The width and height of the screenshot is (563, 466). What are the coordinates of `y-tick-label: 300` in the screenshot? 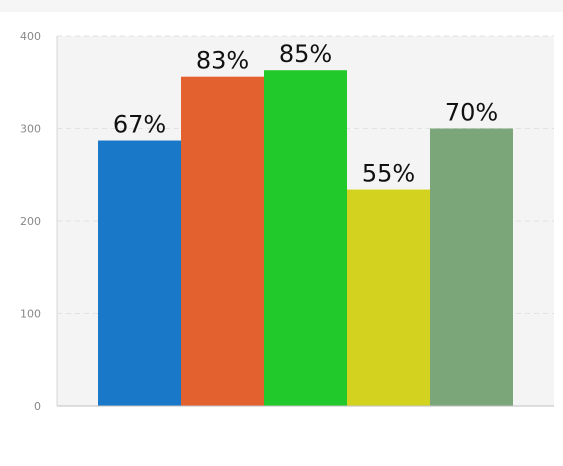 It's located at (30, 129).